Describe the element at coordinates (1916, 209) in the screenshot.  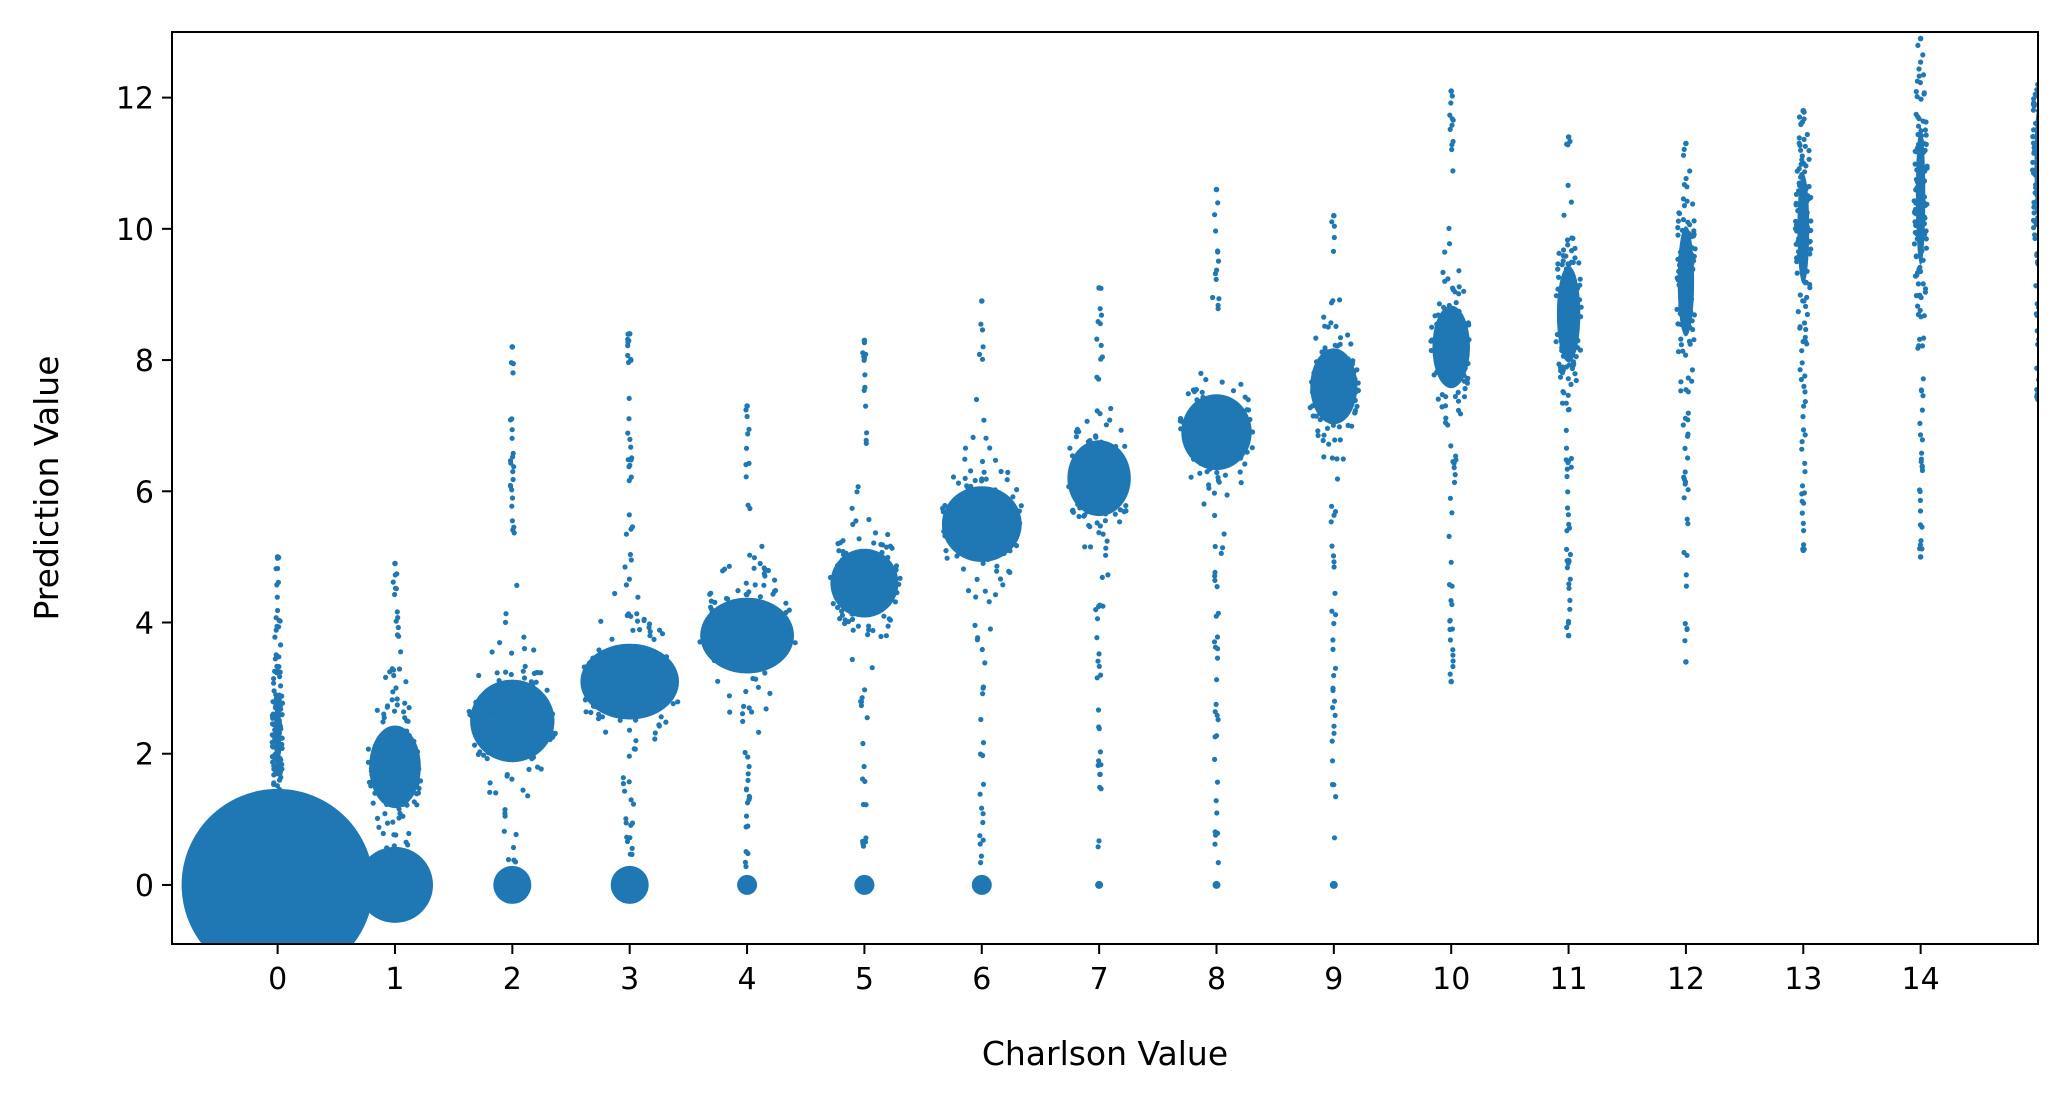
I see `data-point-2046` at that location.